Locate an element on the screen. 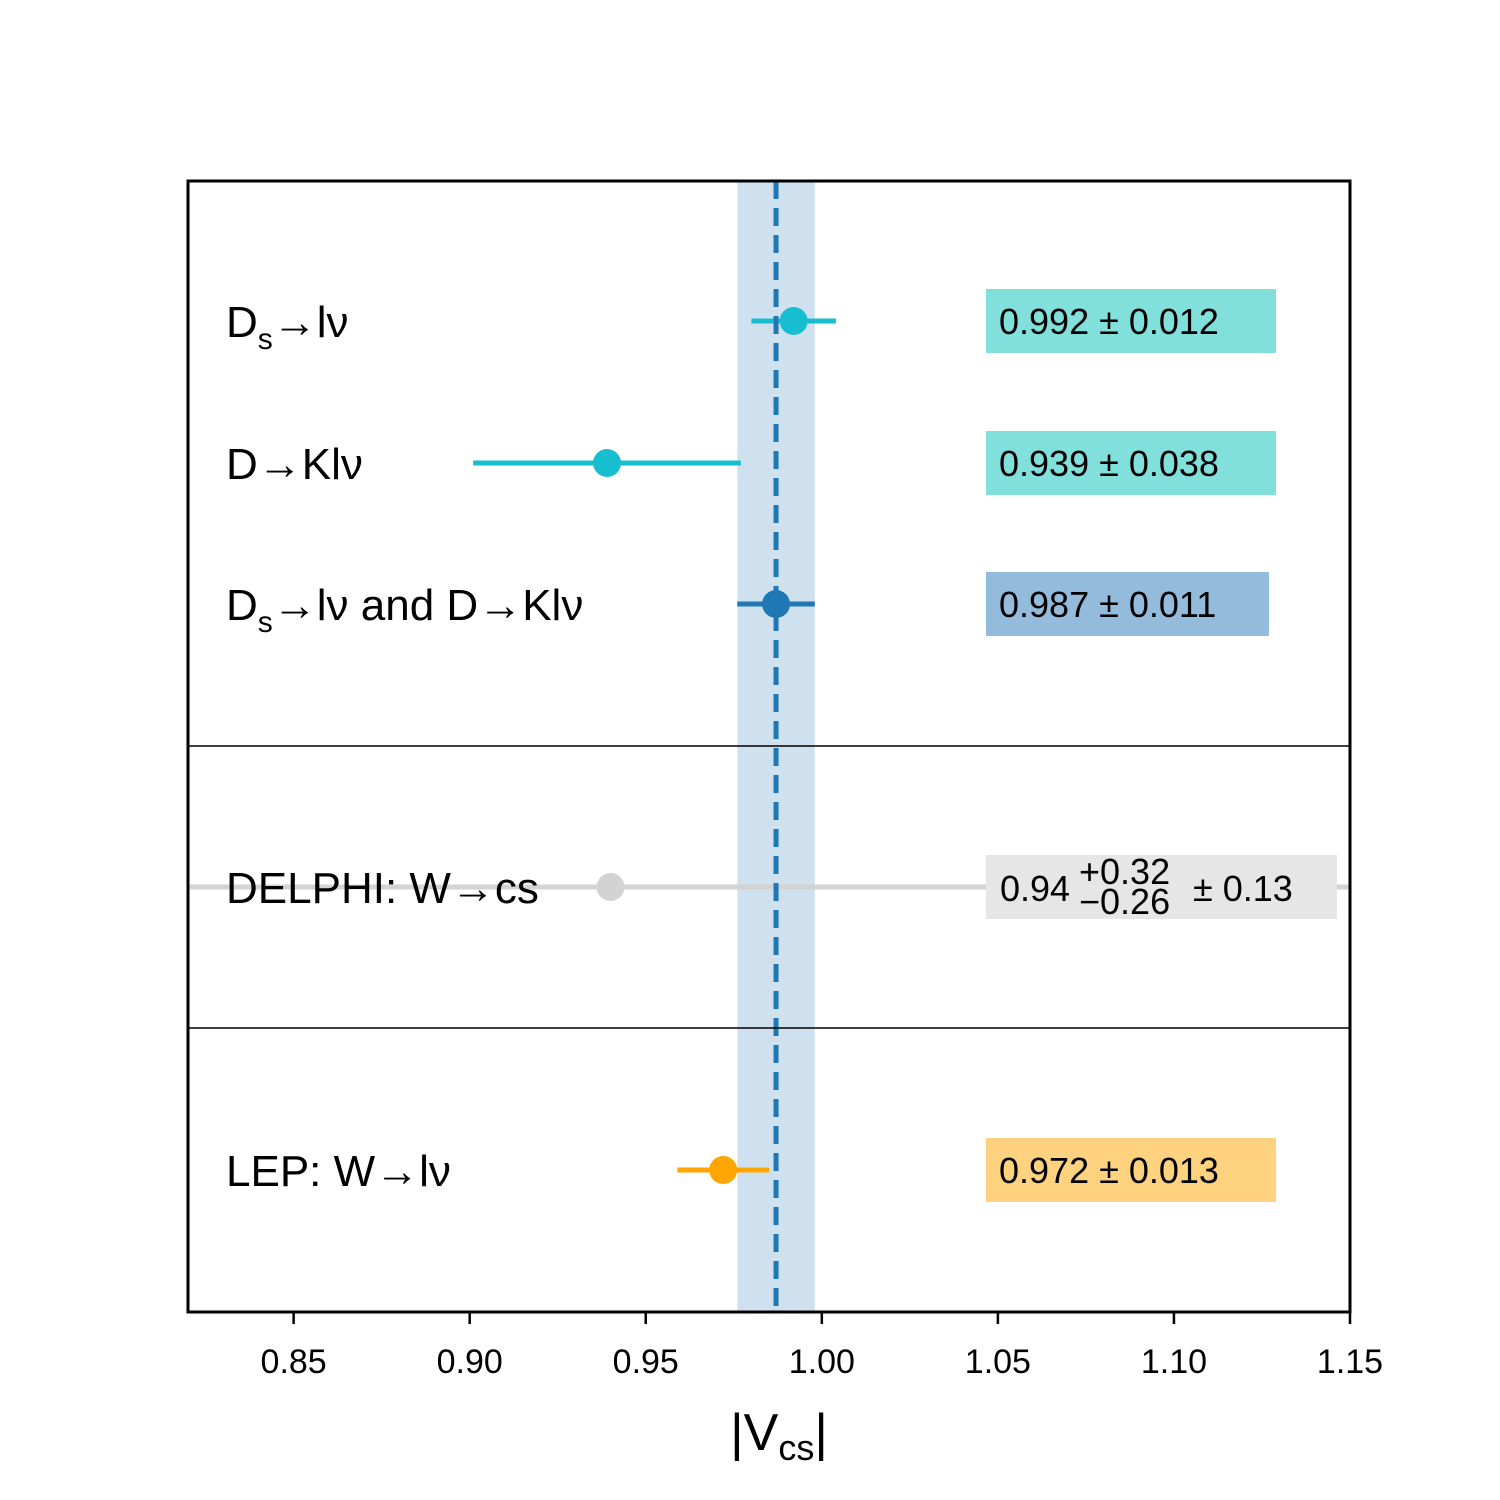 The width and height of the screenshot is (1500, 1500). x-axis-ticks-layer: 0.85 0.90 0.95 1.00 1.05 1.10 1.15 is located at coordinates (822, 1346).